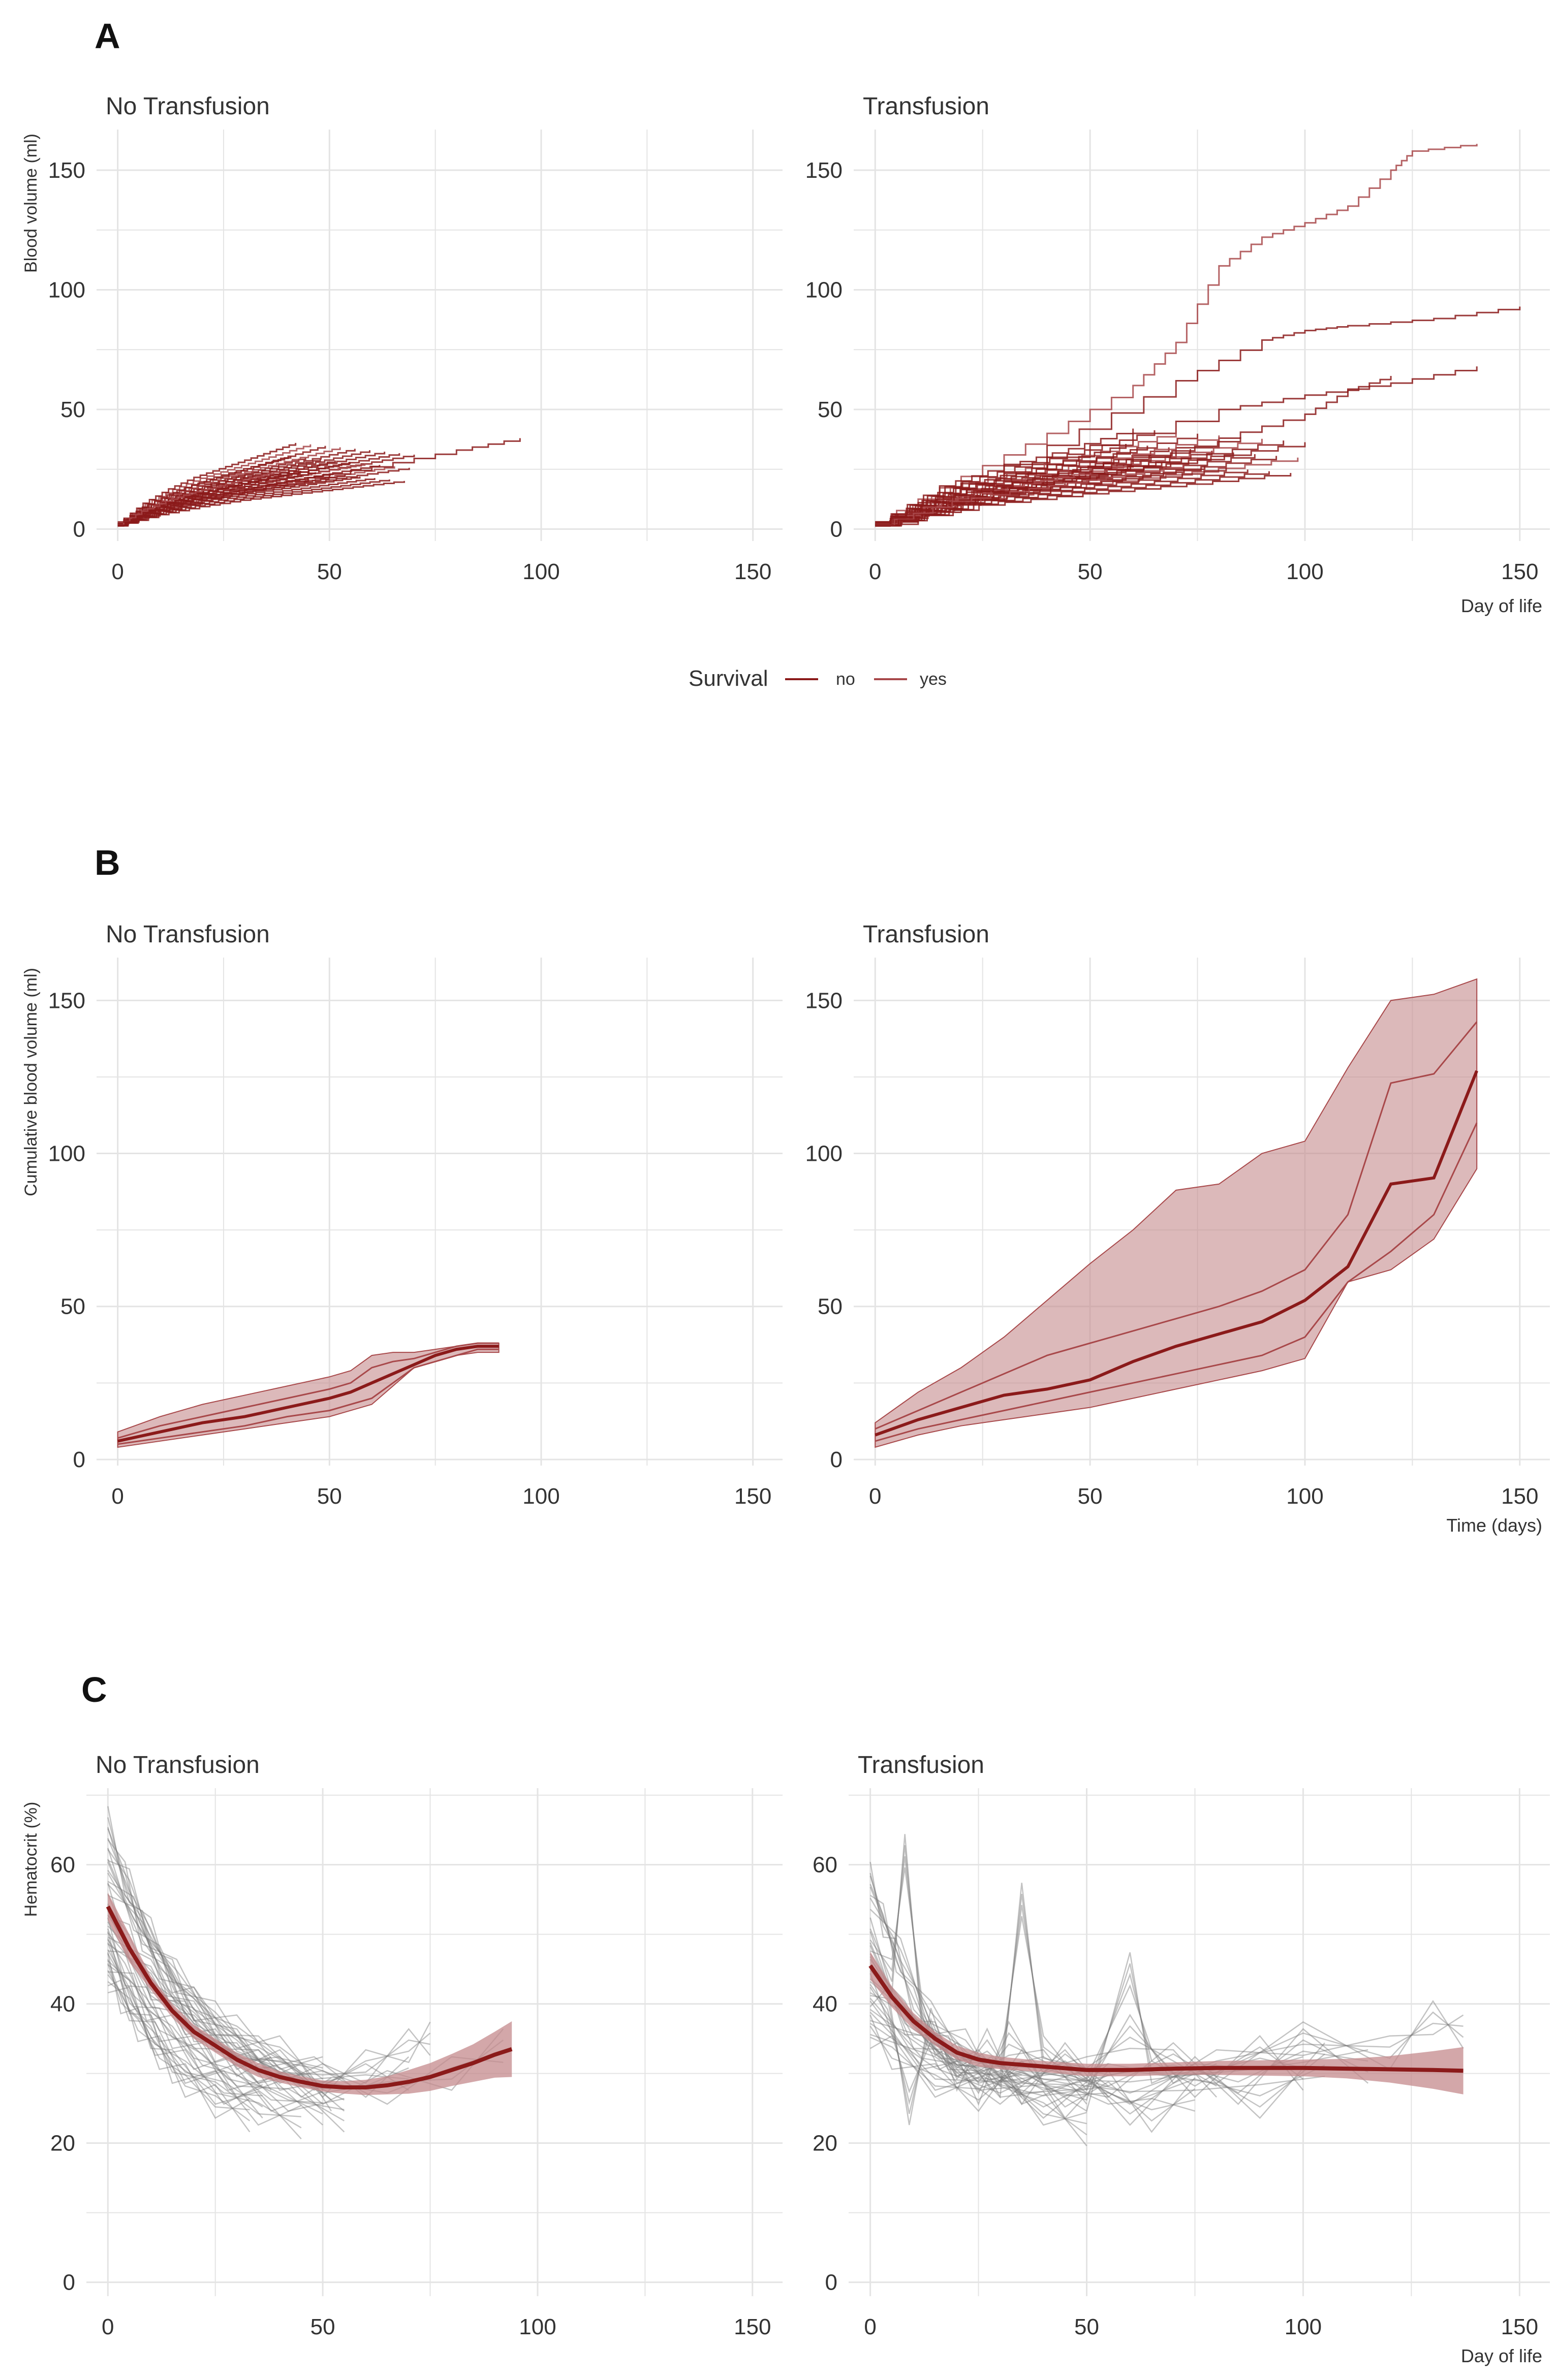 This screenshot has height=2380, width=1558. I want to click on chart-panel-b-transfusion: Transfusion 0 50 100 150 0 50 100 150, so click(1177, 1215).